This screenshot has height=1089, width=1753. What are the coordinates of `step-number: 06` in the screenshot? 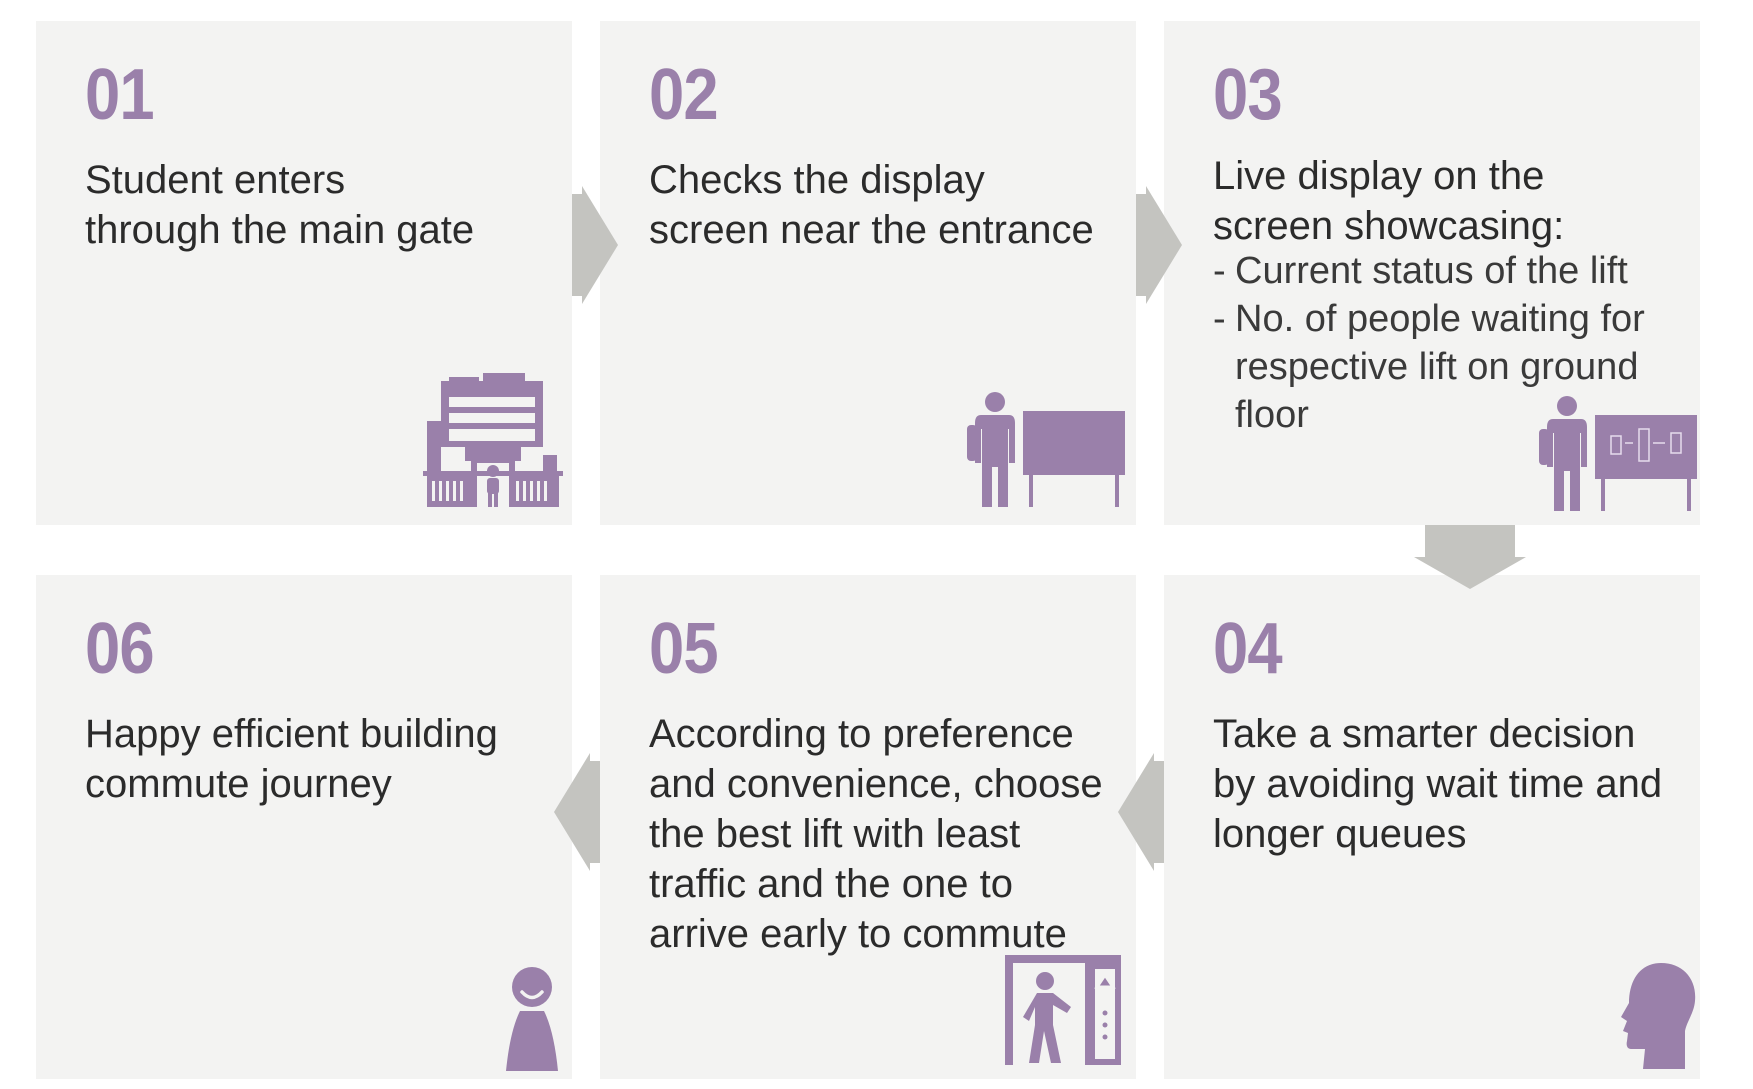 It's located at (120, 649).